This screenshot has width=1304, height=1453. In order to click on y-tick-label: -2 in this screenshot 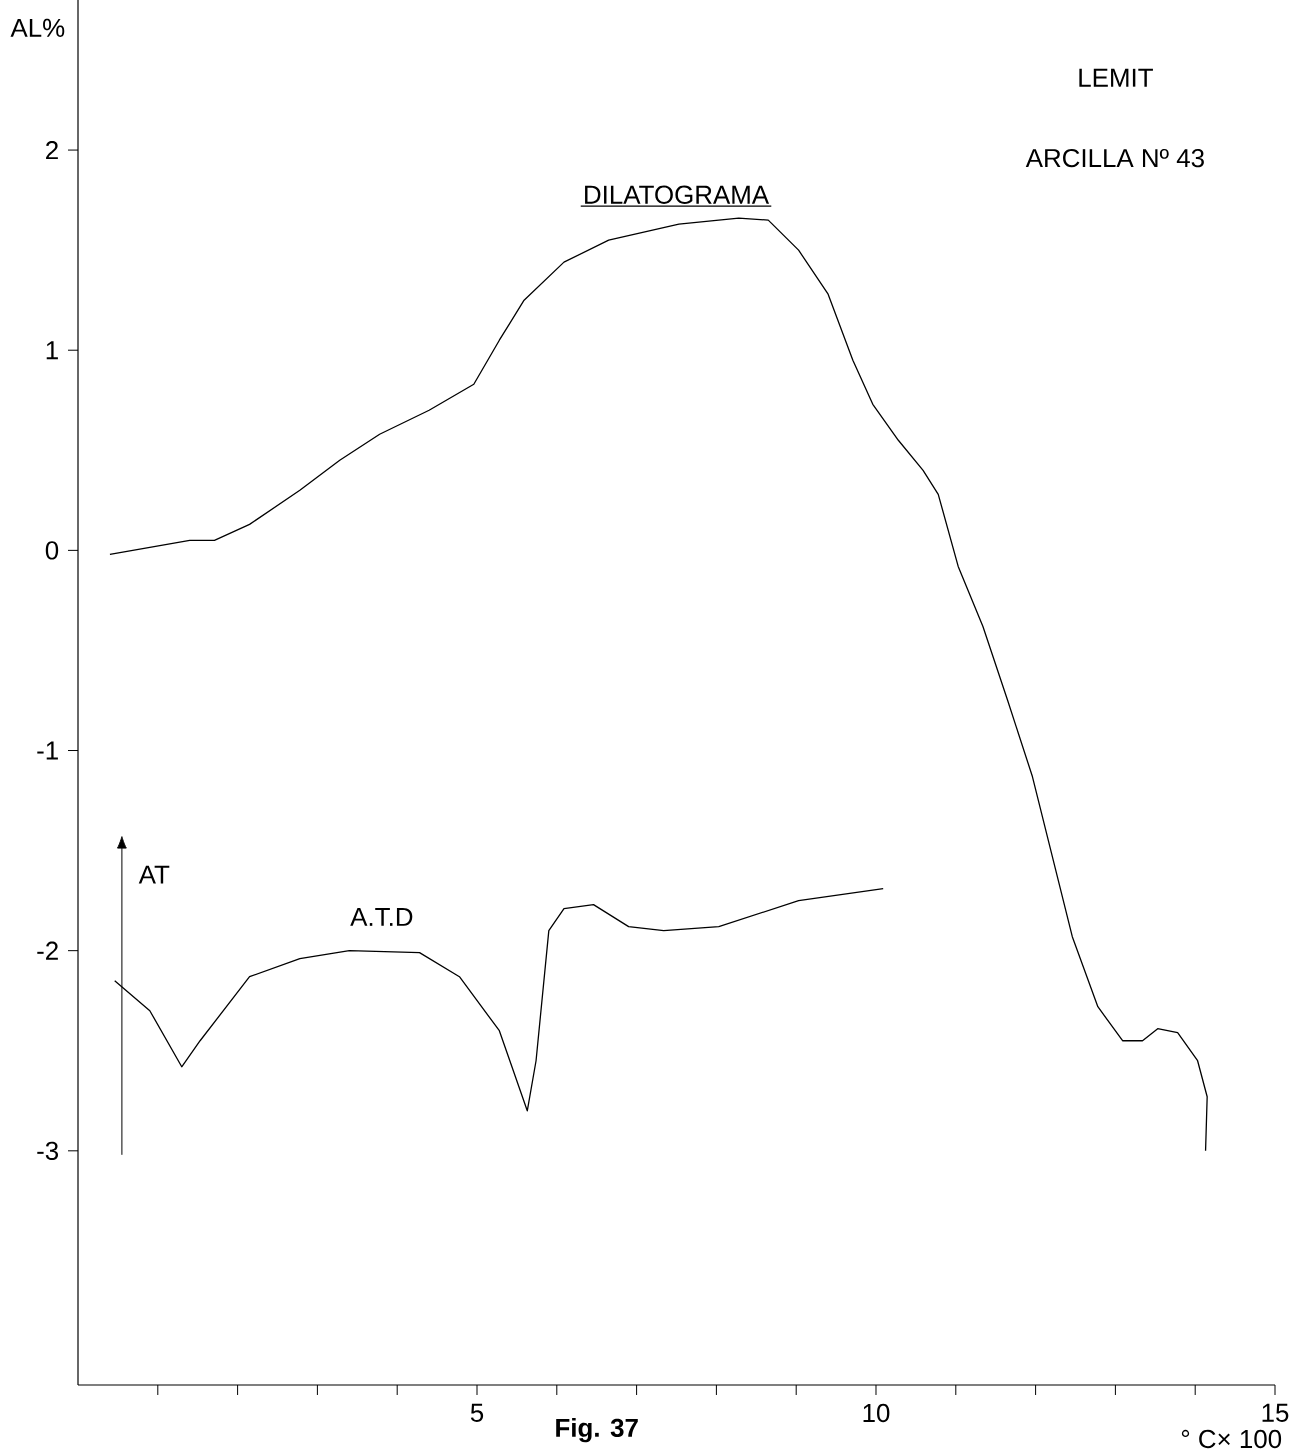, I will do `click(47, 950)`.